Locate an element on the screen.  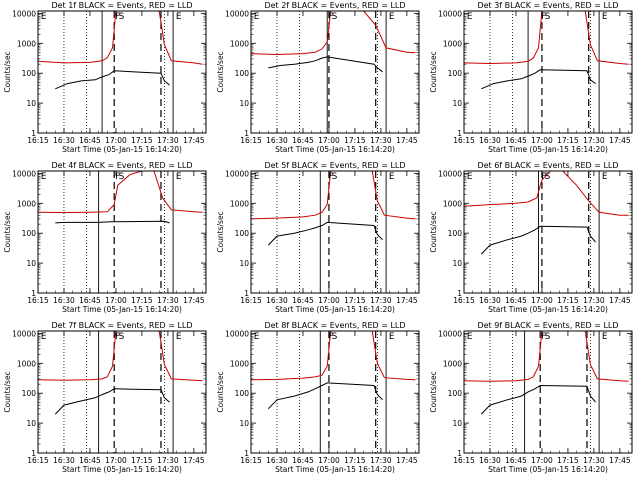
chart-title: Det 8f BLACK = Events, RED = LLD is located at coordinates (334, 325).